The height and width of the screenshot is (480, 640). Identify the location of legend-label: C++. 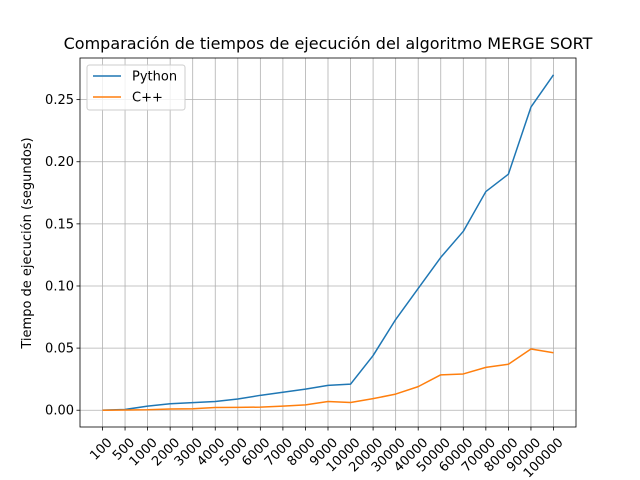
(147, 98).